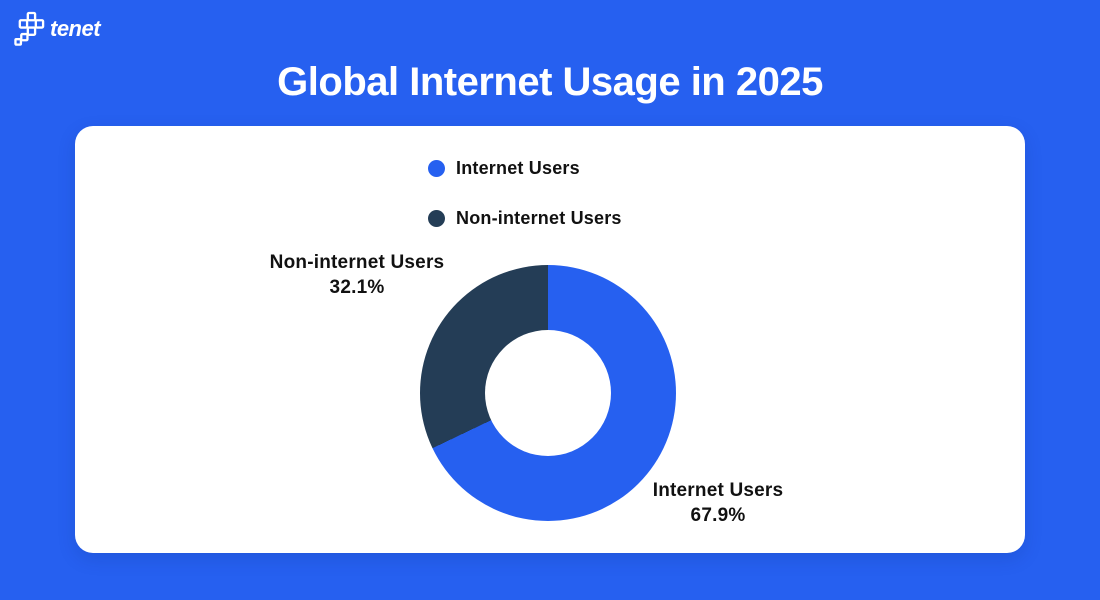  I want to click on chart-legend: Internet Users Non-internet Users, so click(525, 193).